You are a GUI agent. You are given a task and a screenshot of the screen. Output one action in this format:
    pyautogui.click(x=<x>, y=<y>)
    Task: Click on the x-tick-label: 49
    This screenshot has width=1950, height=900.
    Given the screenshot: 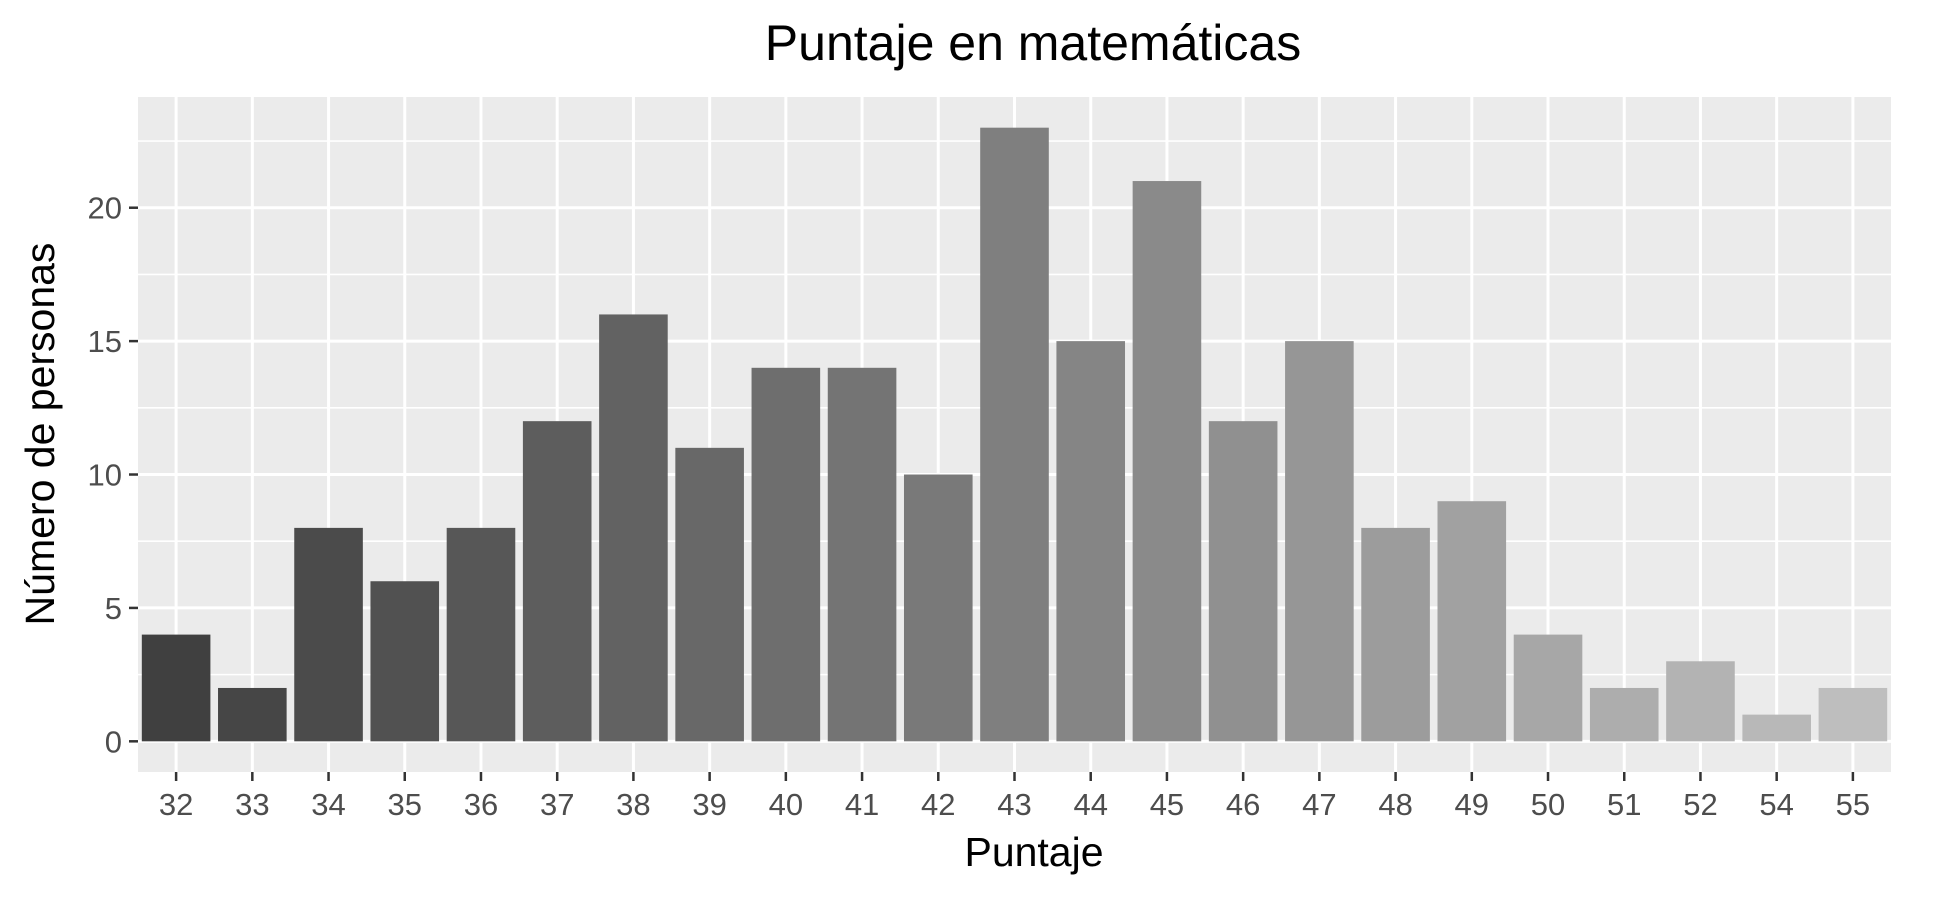 What is the action you would take?
    pyautogui.click(x=1472, y=804)
    